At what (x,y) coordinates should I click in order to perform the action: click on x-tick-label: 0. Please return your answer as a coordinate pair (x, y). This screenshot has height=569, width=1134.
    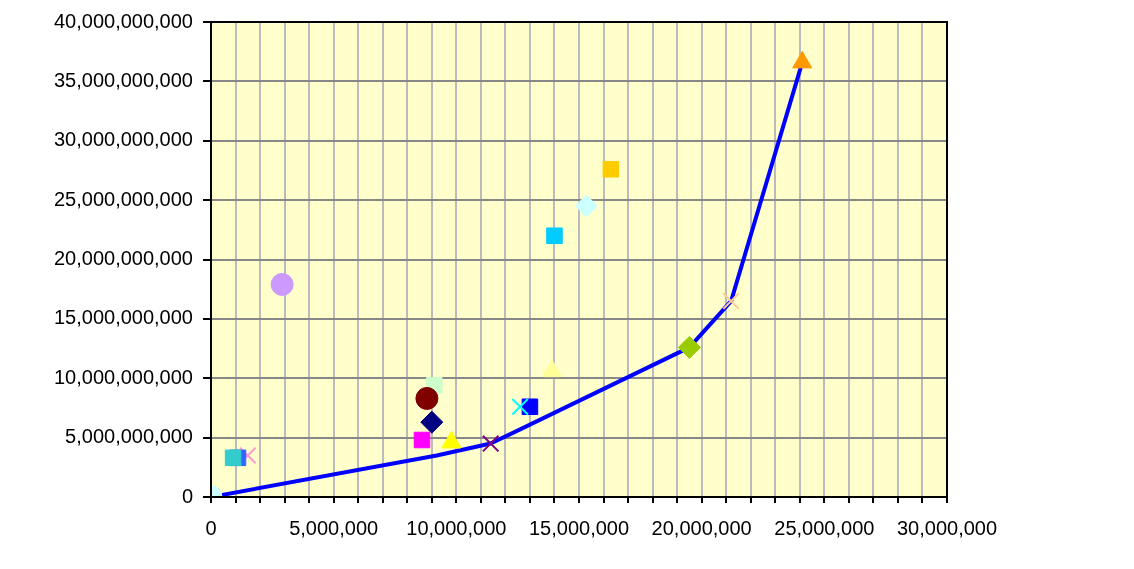
    Looking at the image, I should click on (211, 527).